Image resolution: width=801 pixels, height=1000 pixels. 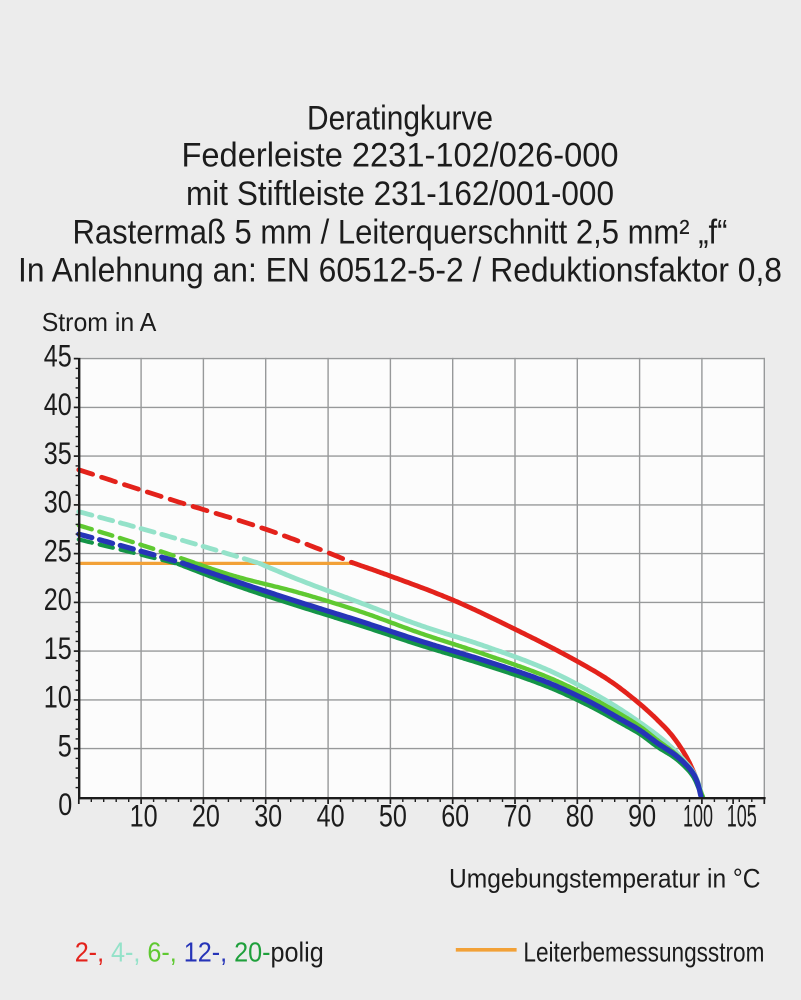 What do you see at coordinates (58, 355) in the screenshot?
I see `svg-text: 45` at bounding box center [58, 355].